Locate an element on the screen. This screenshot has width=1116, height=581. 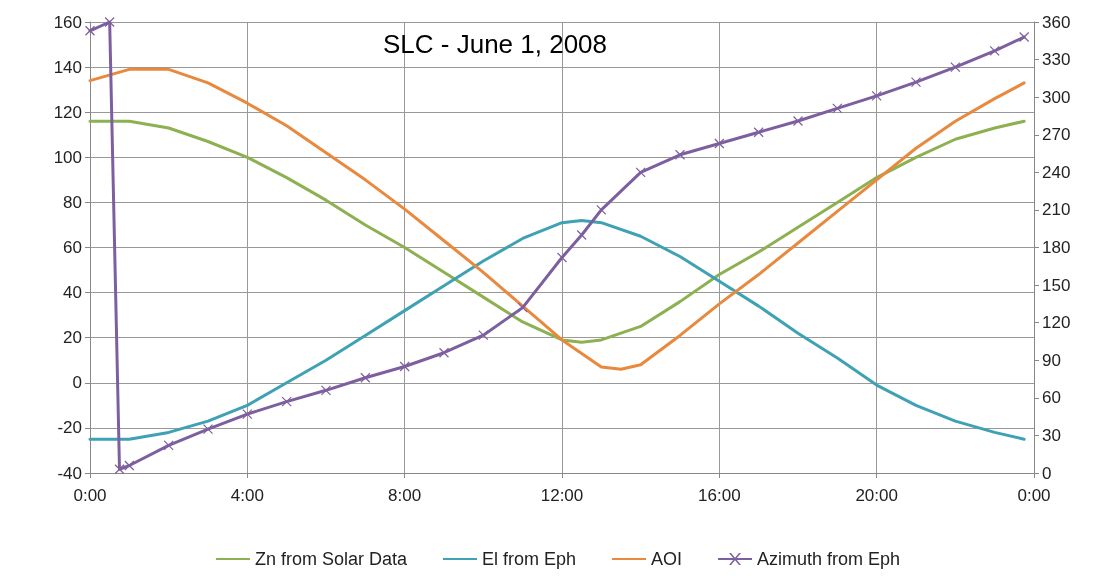
x-tick-label: 8:00 is located at coordinates (405, 495).